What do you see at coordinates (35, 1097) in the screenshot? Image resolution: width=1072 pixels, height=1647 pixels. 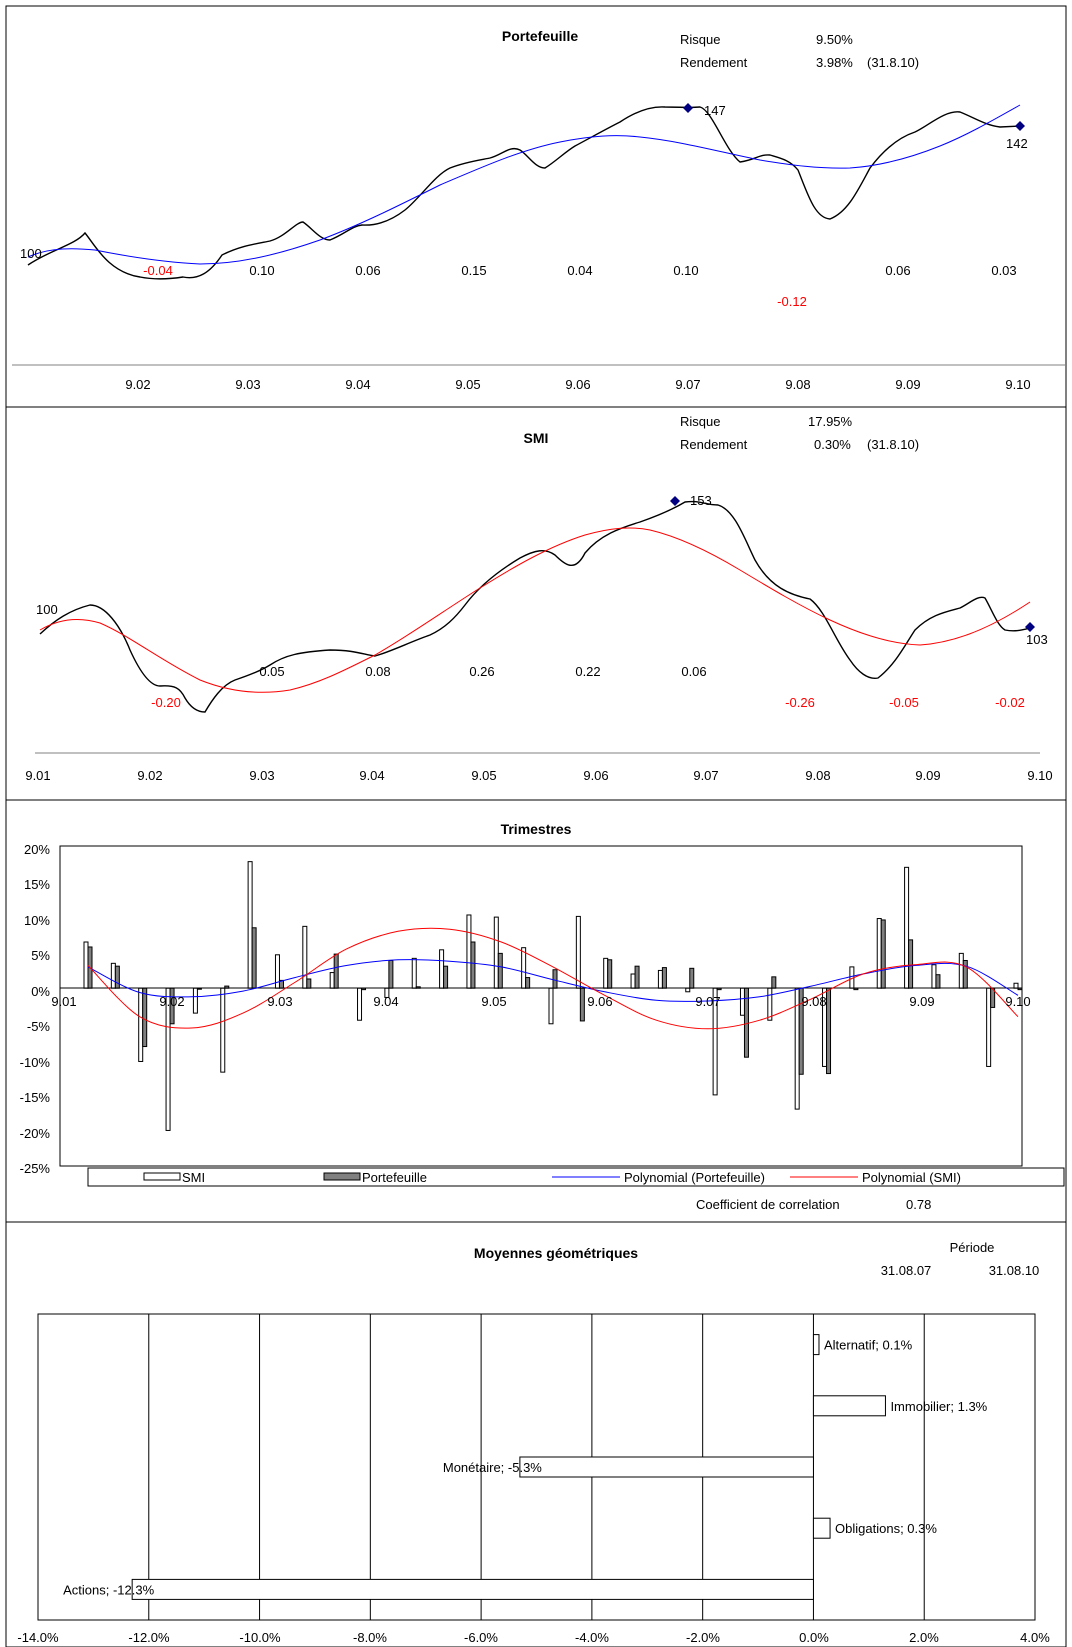 I see `p3-ytick: -15%` at bounding box center [35, 1097].